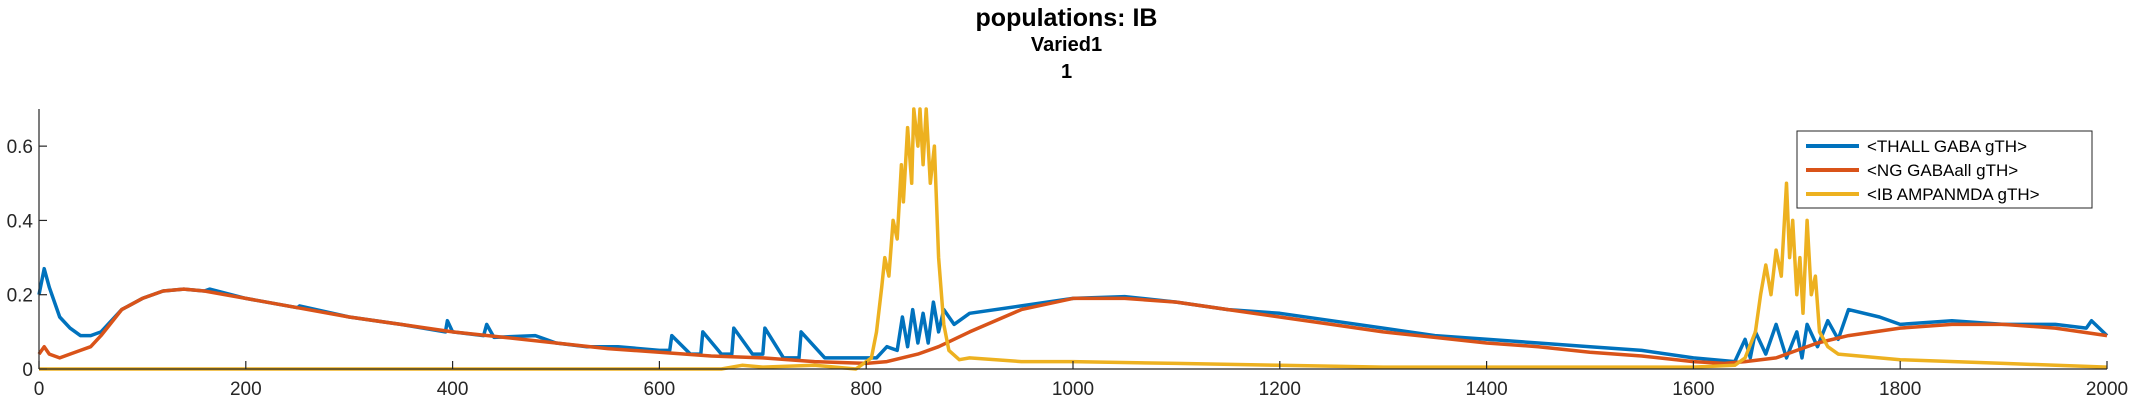  Describe the element at coordinates (1486, 389) in the screenshot. I see `x-tick-label: 1400` at that location.